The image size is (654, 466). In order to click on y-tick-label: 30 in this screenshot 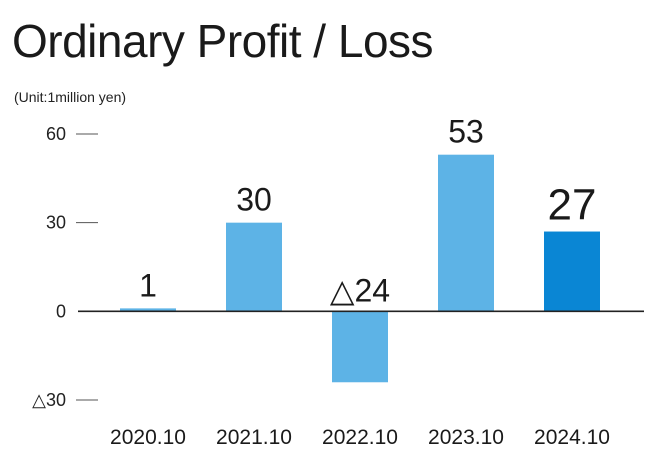, I will do `click(56, 223)`.